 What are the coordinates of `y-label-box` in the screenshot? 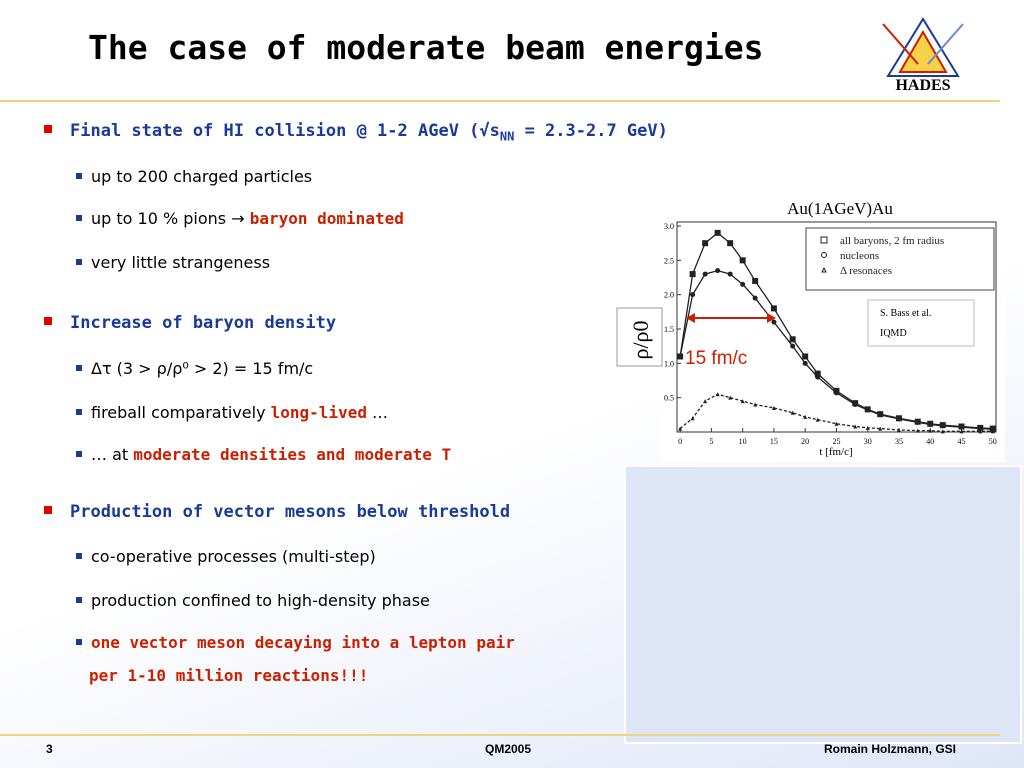 It's located at (639, 337).